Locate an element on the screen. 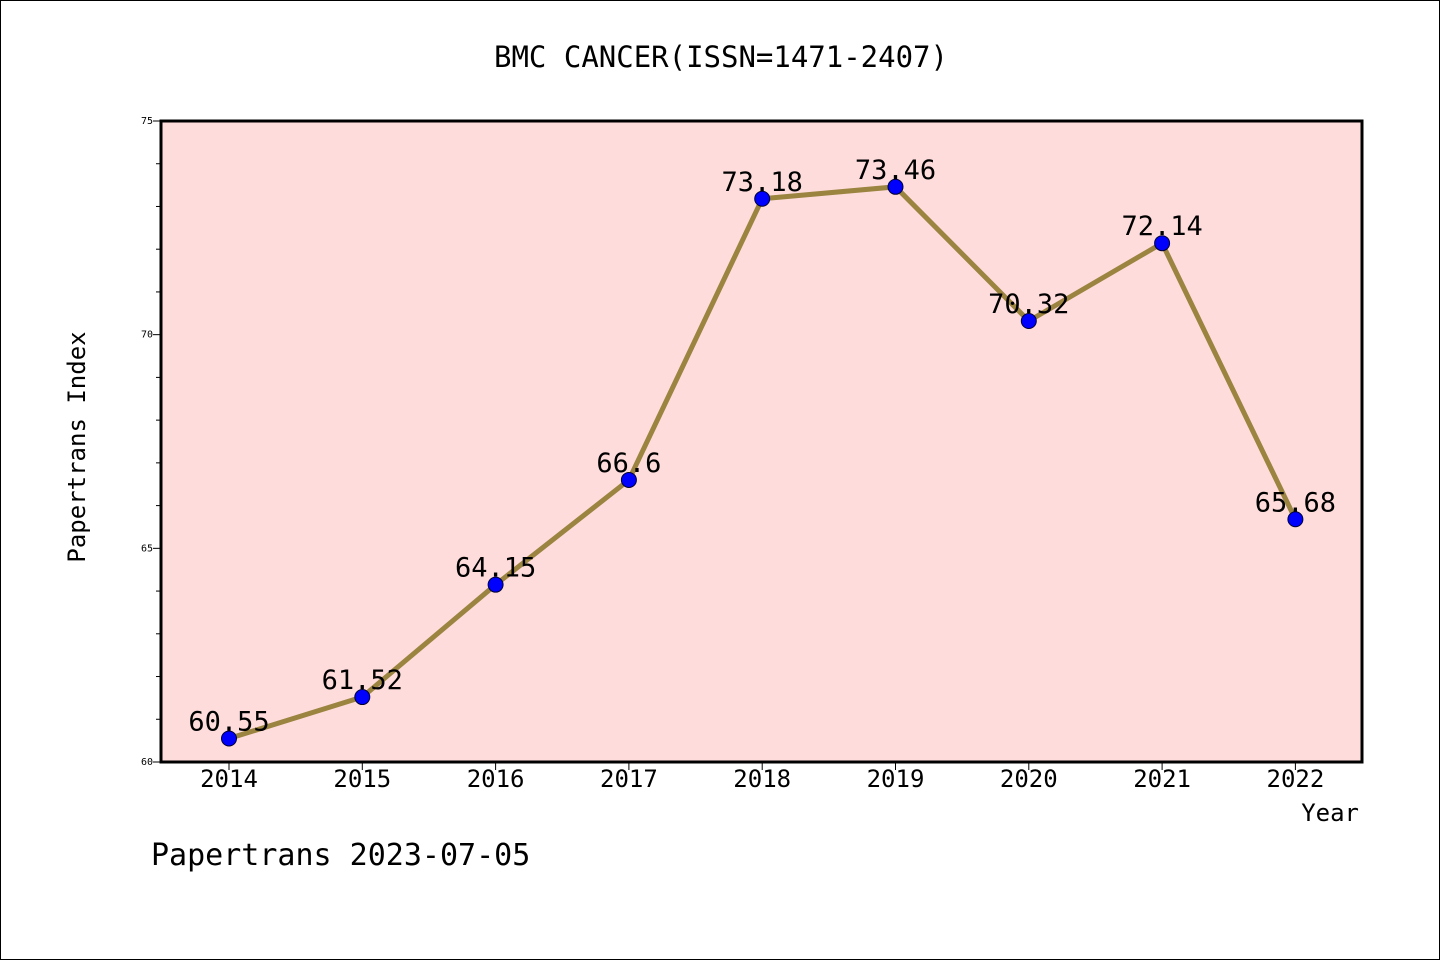 The image size is (1440, 961). data-label: 65.68 is located at coordinates (1295, 502).